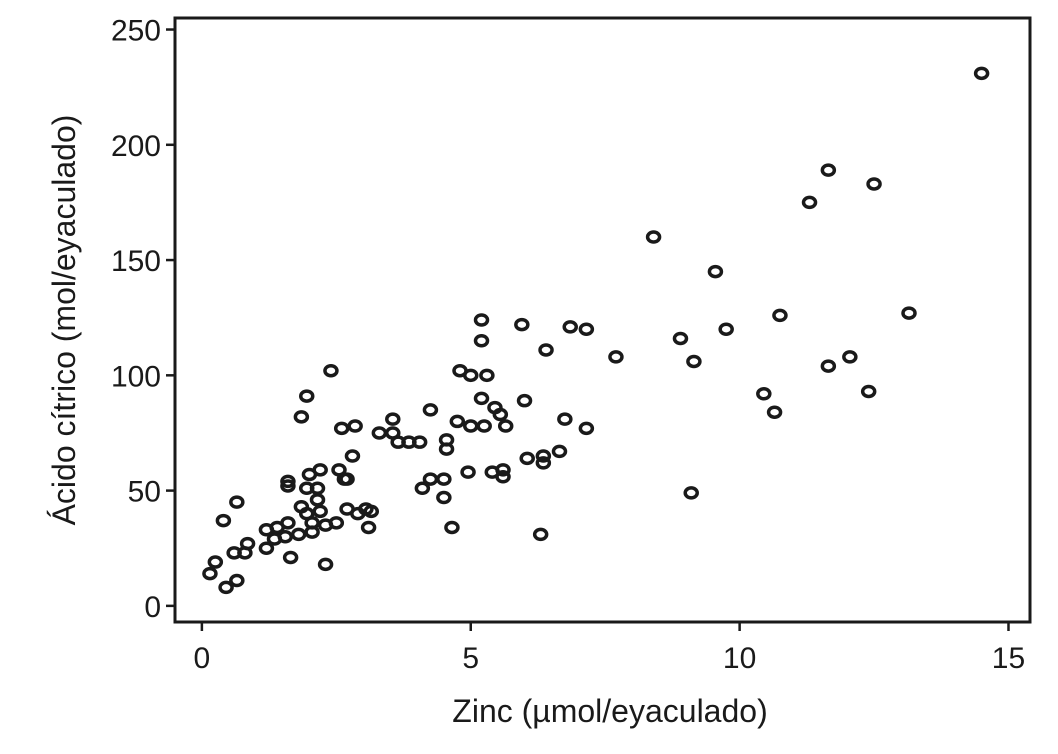  I want to click on x-tick-label-1: 5, so click(470, 658).